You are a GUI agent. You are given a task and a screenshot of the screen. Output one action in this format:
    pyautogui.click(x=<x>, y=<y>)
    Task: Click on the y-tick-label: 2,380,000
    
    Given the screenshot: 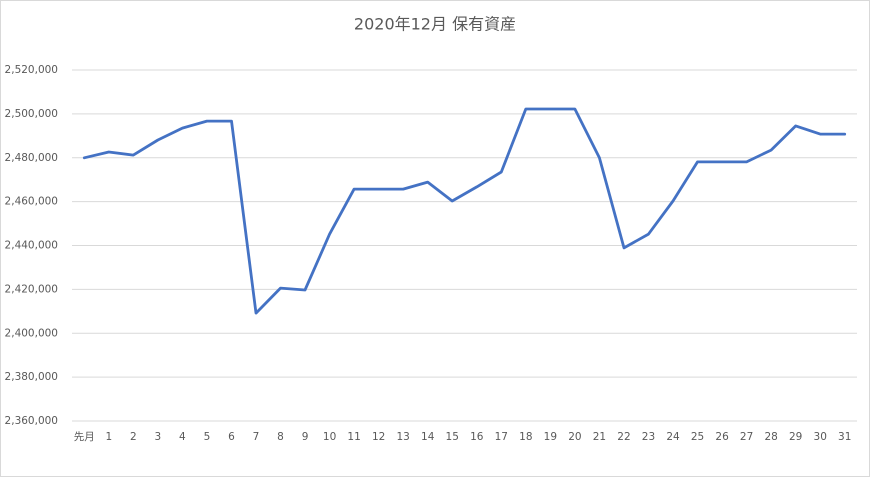 What is the action you would take?
    pyautogui.click(x=31, y=377)
    